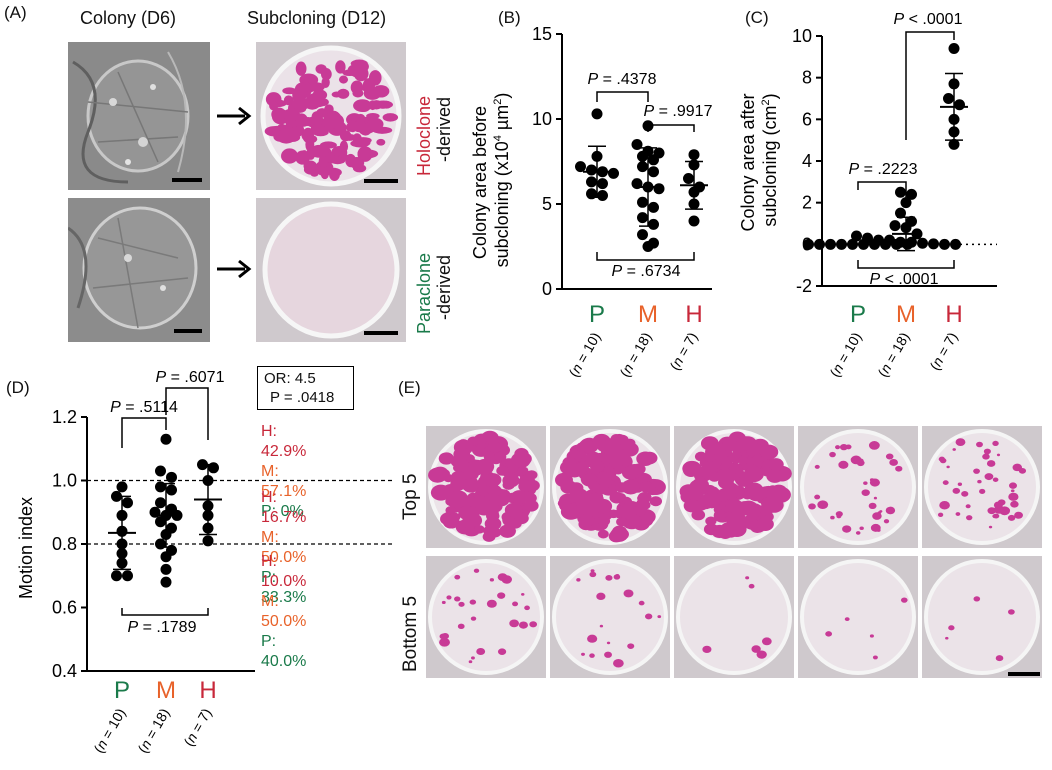 The height and width of the screenshot is (770, 1052). What do you see at coordinates (64, 544) in the screenshot?
I see `y-tick-label: 0.8` at bounding box center [64, 544].